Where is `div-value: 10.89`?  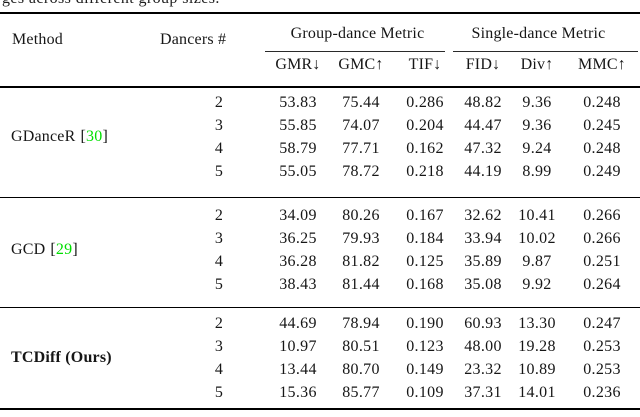 div-value: 10.89 is located at coordinates (537, 369).